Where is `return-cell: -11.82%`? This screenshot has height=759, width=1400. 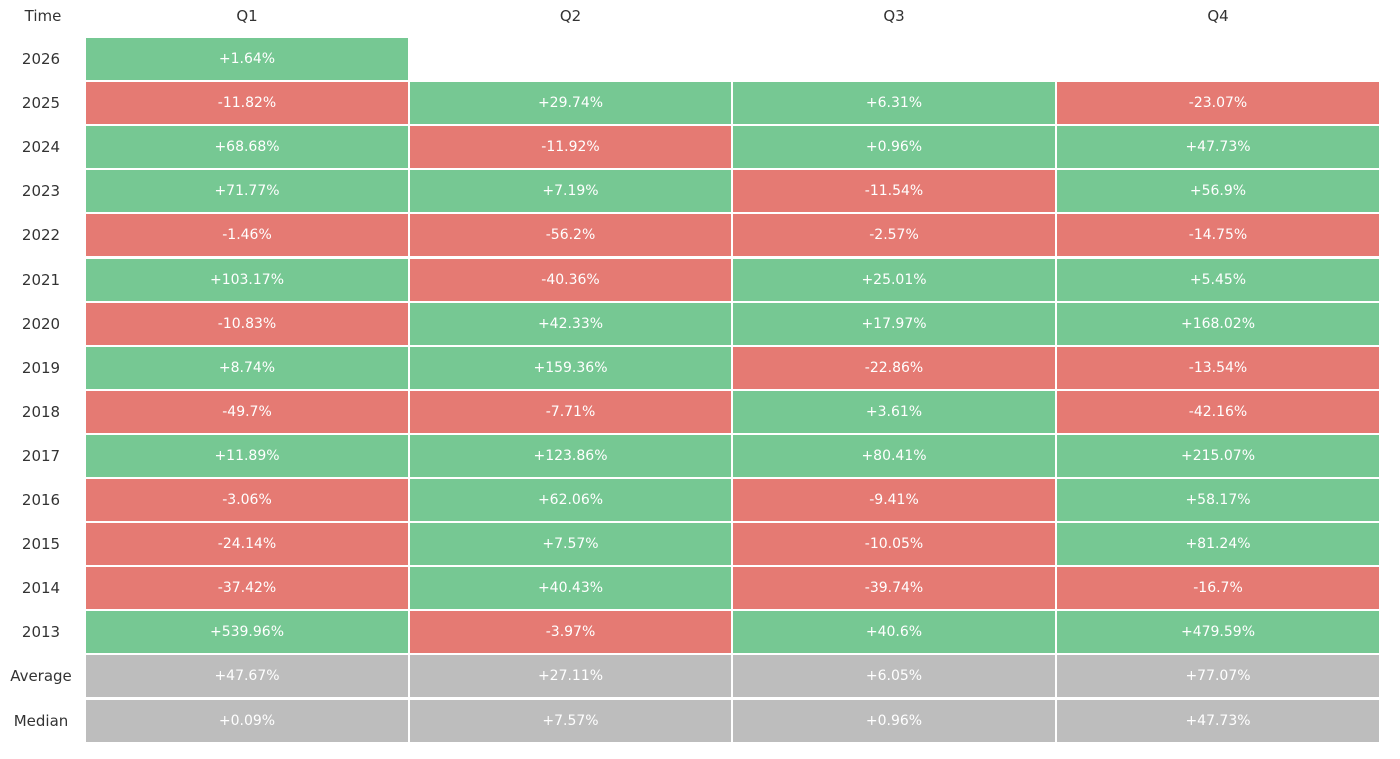 return-cell: -11.82% is located at coordinates (247, 103).